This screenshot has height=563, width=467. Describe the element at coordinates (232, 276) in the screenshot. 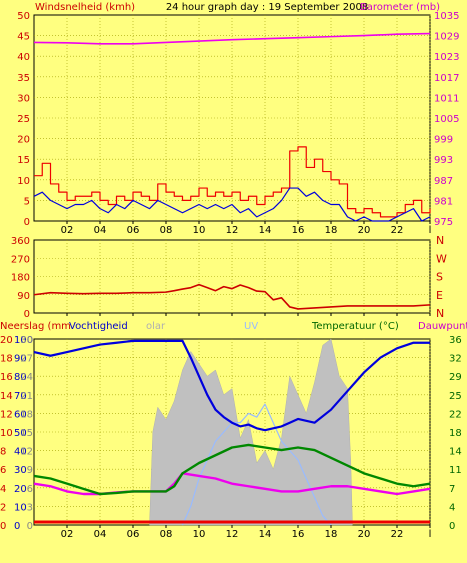

I see `direction-panel-grid` at that location.